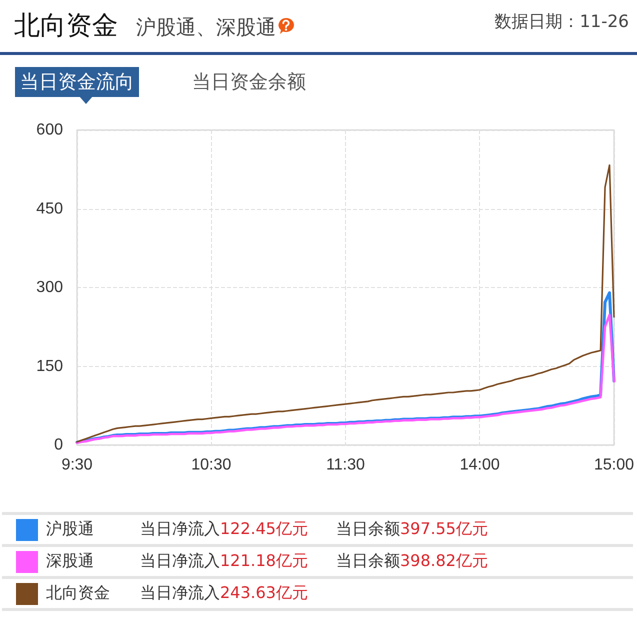 The height and width of the screenshot is (636, 637). What do you see at coordinates (224, 592) in the screenshot?
I see `text: 当日净流入243.63亿元` at bounding box center [224, 592].